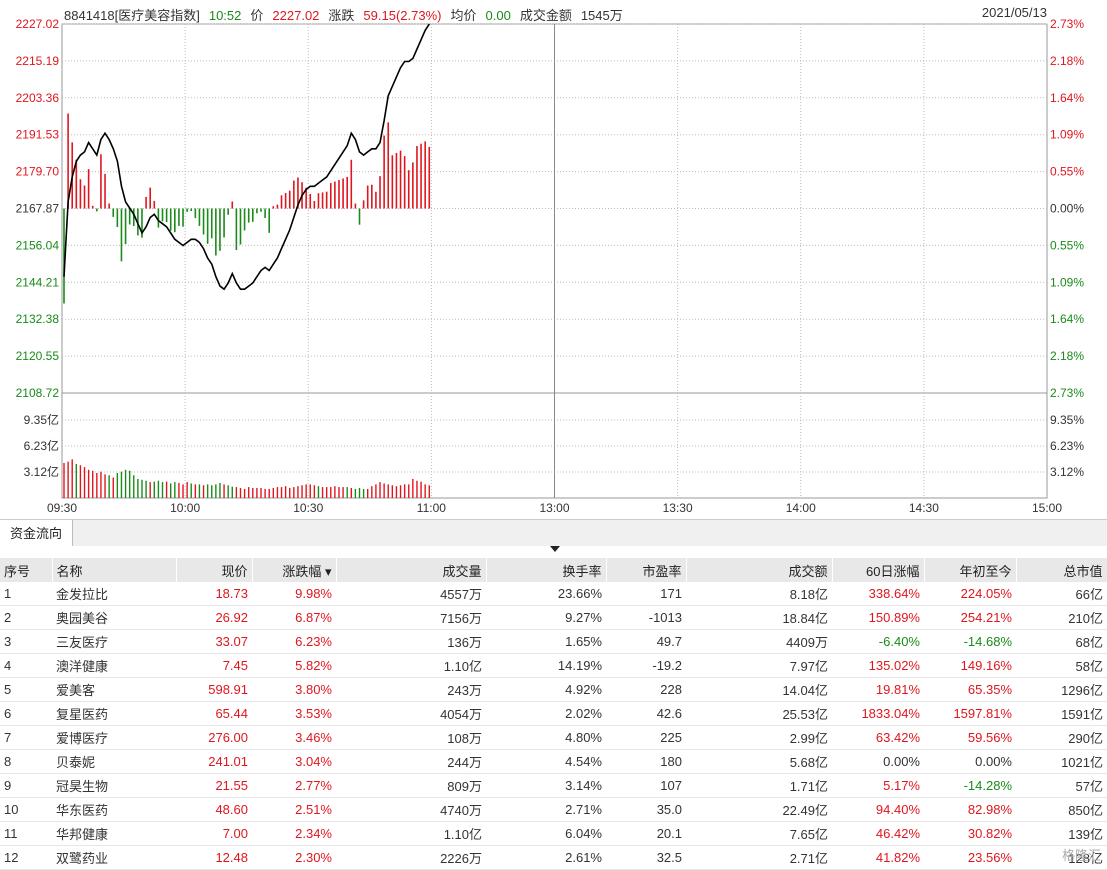 The height and width of the screenshot is (870, 1107). Describe the element at coordinates (759, 737) in the screenshot. I see `table-cell: 2.99亿` at that location.